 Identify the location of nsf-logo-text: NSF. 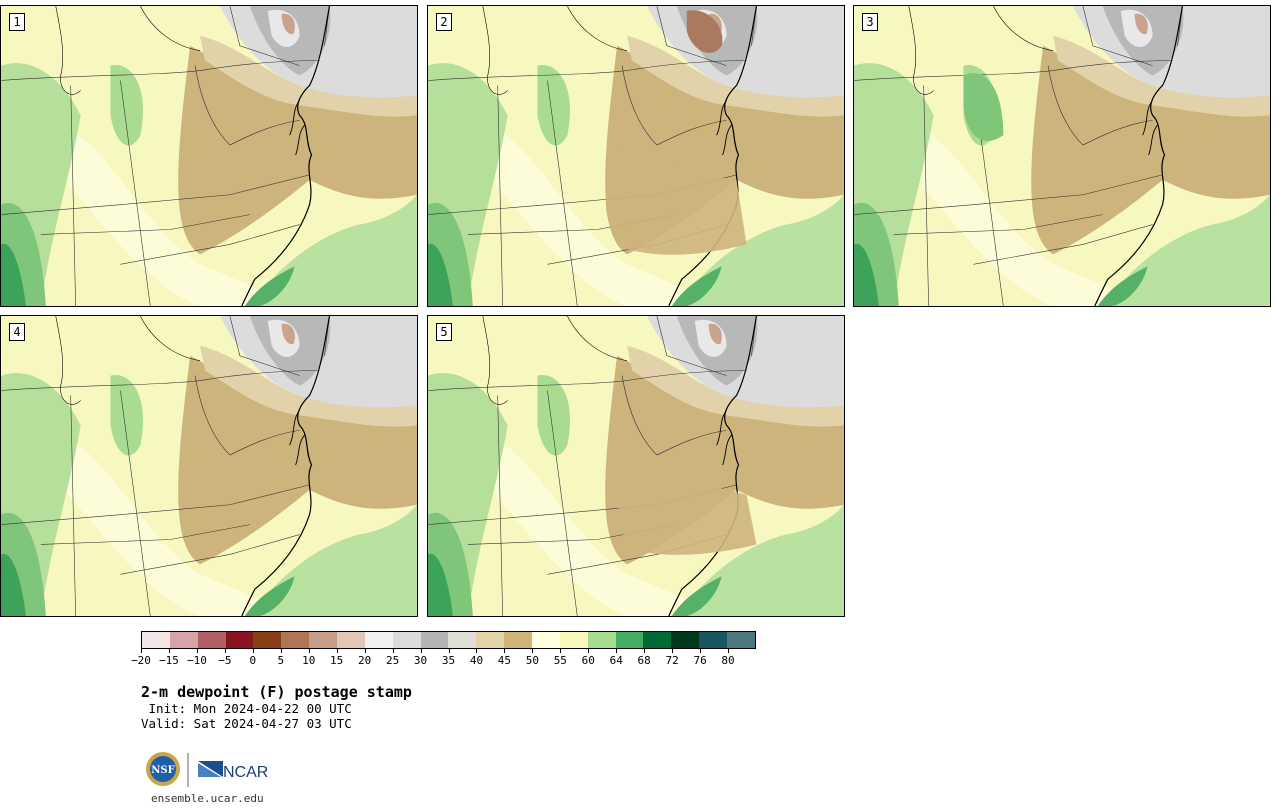
(162, 770).